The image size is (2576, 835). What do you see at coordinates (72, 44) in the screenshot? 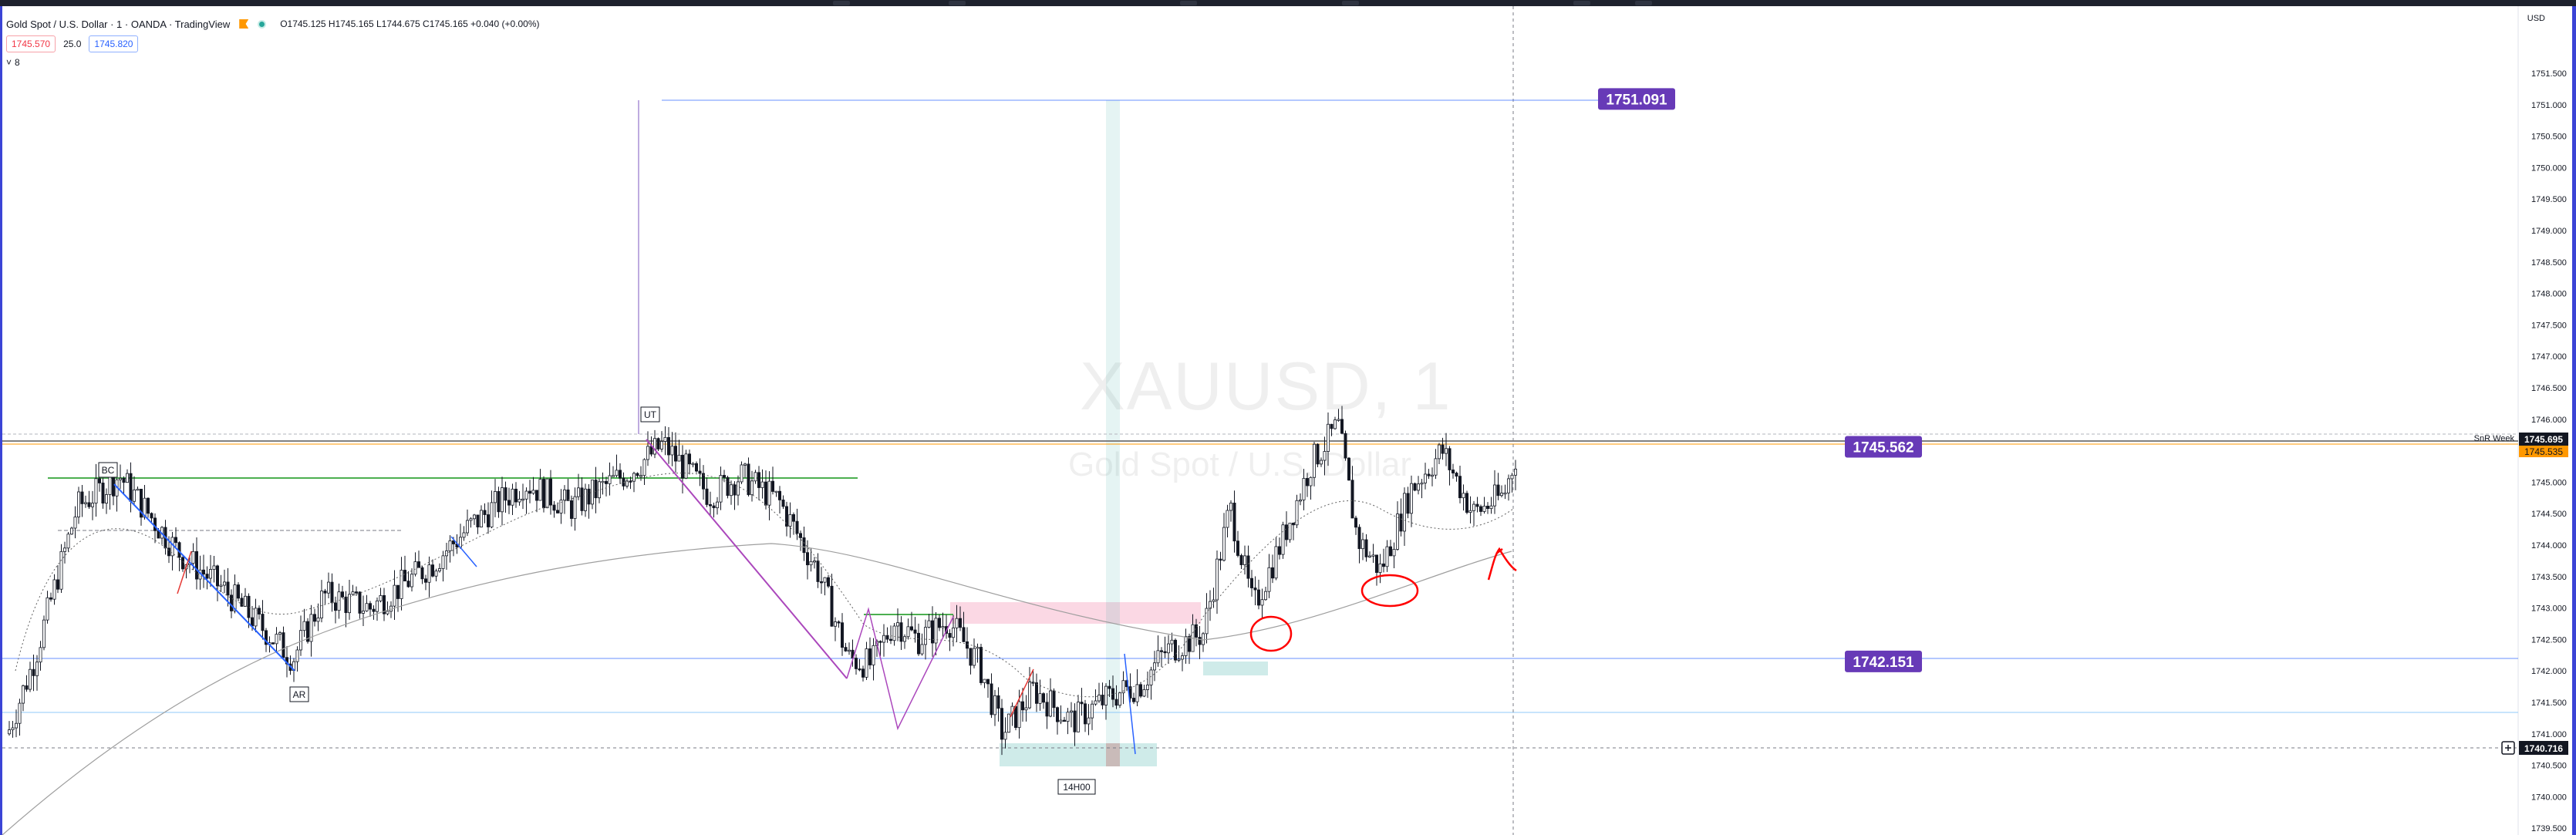
I see `spread-value: 25.0` at bounding box center [72, 44].